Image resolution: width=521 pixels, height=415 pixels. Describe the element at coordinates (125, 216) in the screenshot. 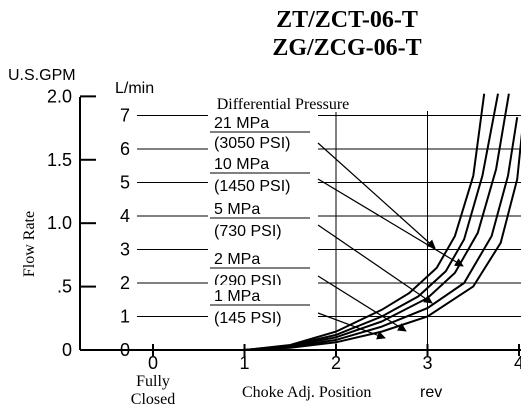

I see `lmin-tick-label-4: 4` at that location.